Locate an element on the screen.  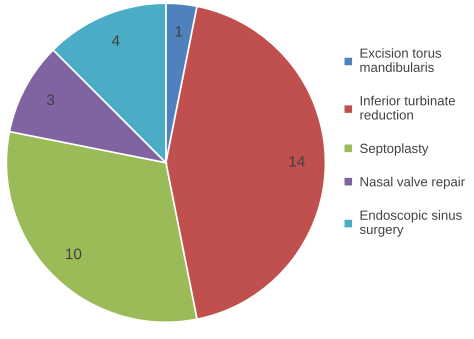
legend-label: Septoplasty is located at coordinates (394, 149).